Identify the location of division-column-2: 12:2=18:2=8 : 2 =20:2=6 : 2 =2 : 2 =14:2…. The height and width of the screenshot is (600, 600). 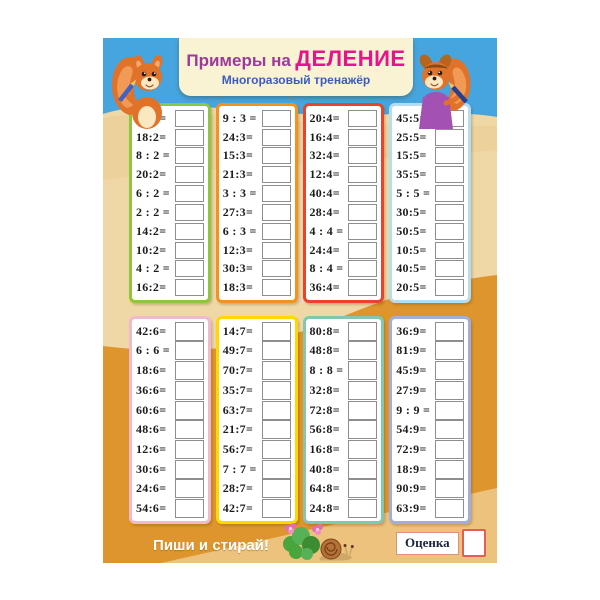
(170, 203).